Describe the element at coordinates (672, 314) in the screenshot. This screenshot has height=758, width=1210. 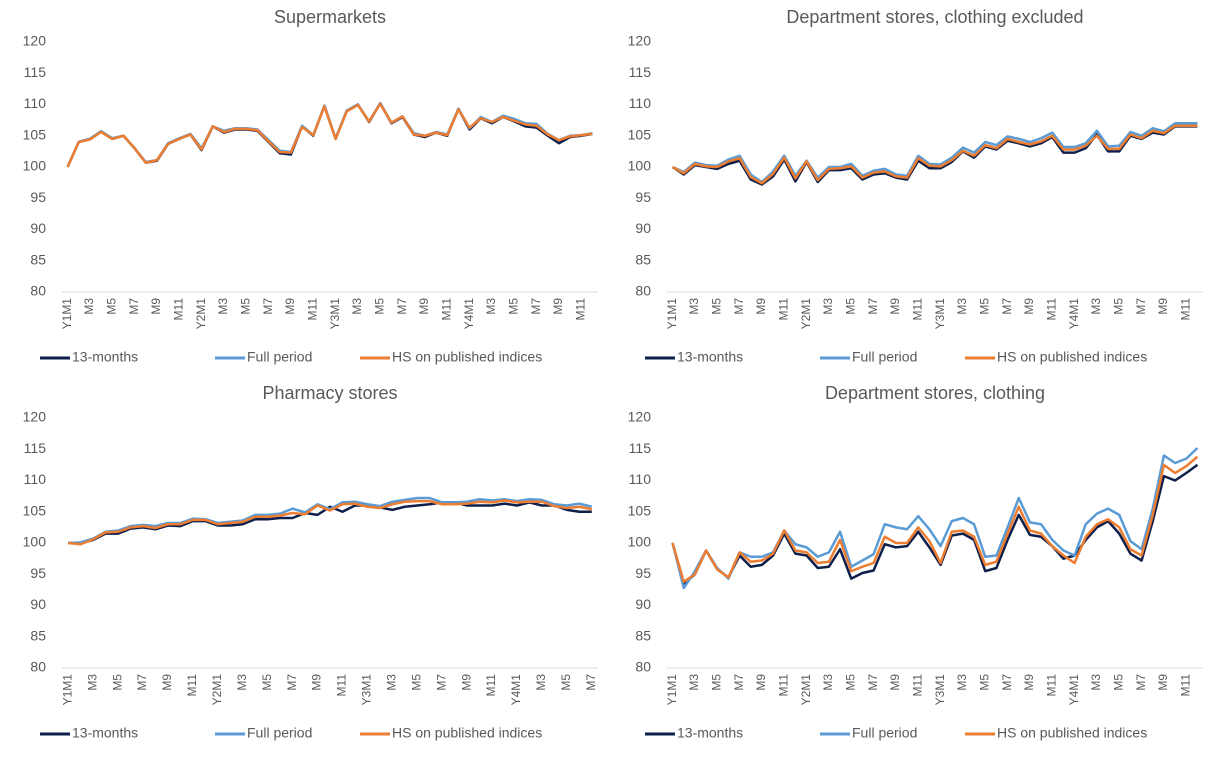
I see `x-tick-label: Y1M1` at that location.